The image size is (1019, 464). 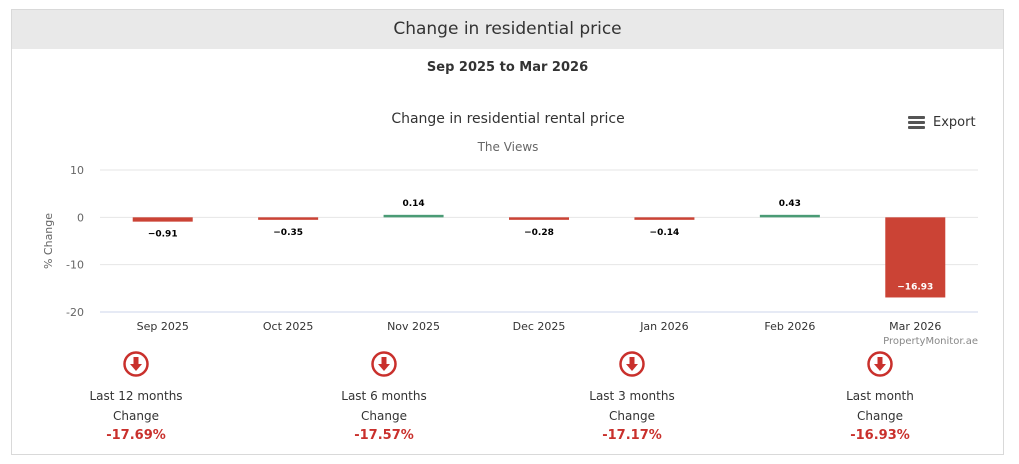 I want to click on x-tick-label: Sep 2025, so click(x=163, y=326).